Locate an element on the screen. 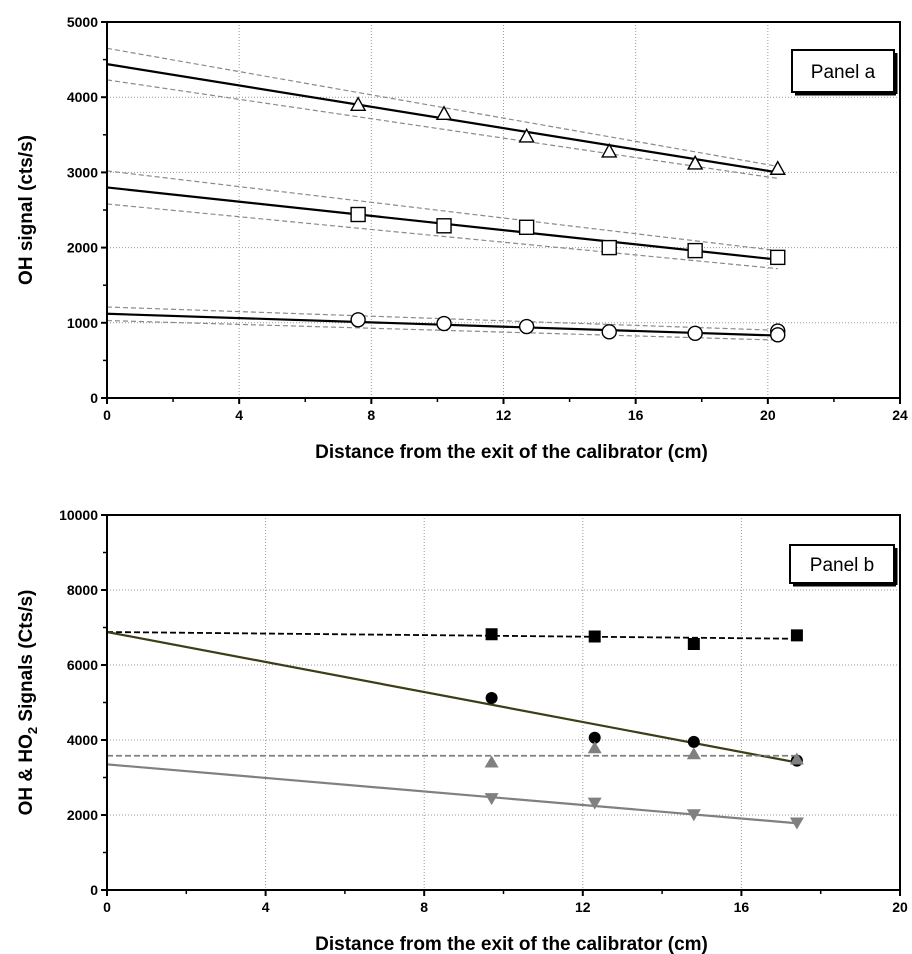 The width and height of the screenshot is (912, 954). panel-b-label-frame is located at coordinates (842, 564).